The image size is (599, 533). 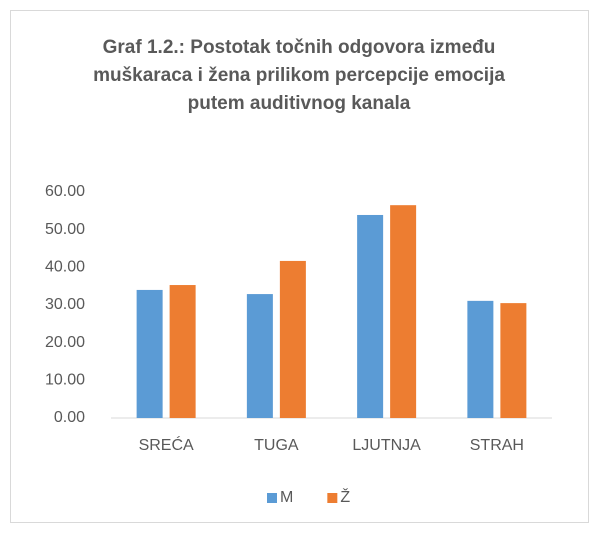 What do you see at coordinates (65, 267) in the screenshot?
I see `y-tick-label: 40.00` at bounding box center [65, 267].